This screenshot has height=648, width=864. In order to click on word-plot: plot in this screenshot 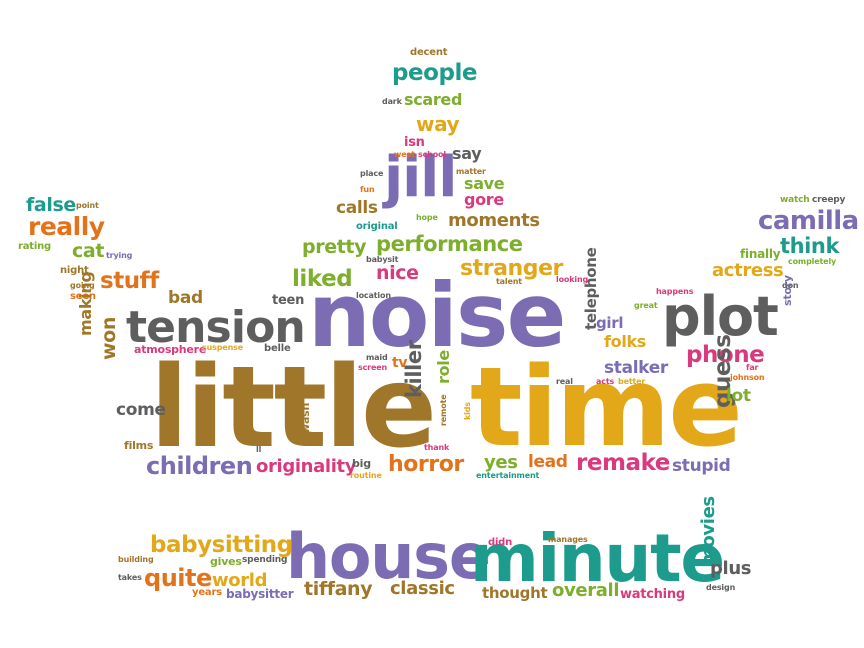, I will do `click(720, 316)`.